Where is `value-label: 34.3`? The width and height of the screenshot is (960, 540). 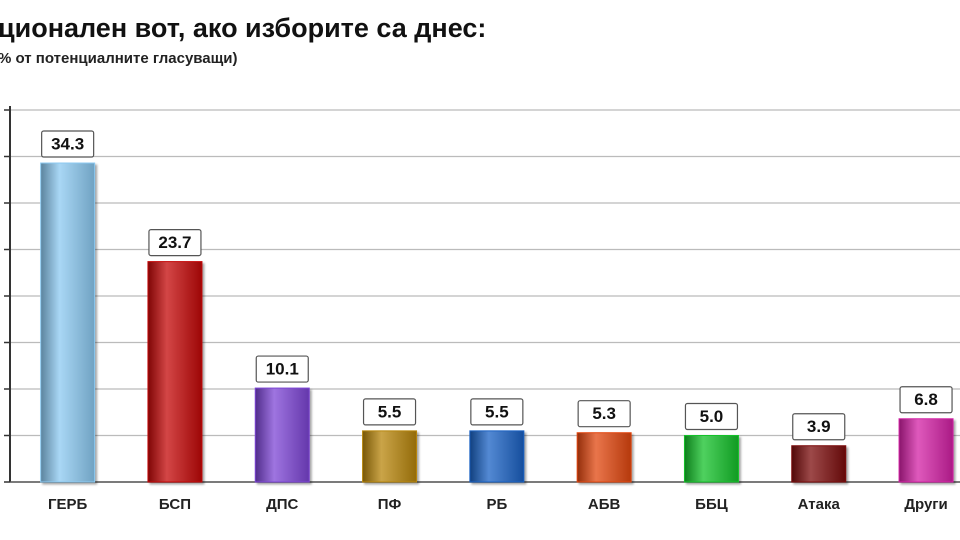 value-label: 34.3 is located at coordinates (67, 143).